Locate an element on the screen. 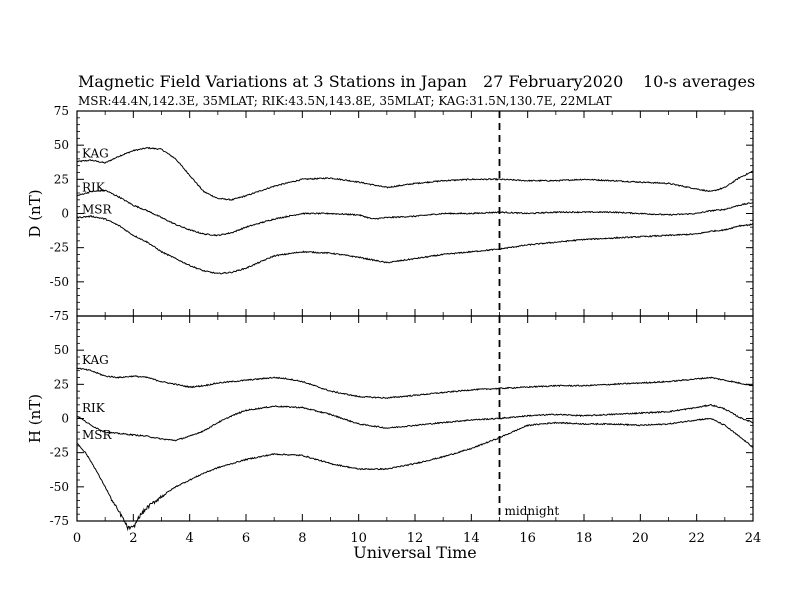  y-axis-label-D: D (nT) is located at coordinates (35, 213).